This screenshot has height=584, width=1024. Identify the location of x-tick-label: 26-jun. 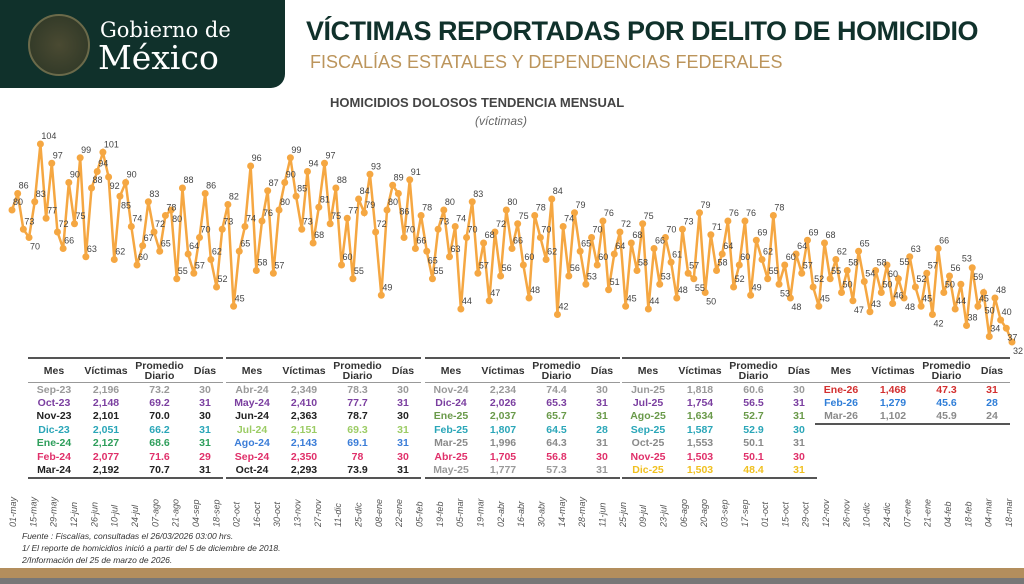
(94, 515).